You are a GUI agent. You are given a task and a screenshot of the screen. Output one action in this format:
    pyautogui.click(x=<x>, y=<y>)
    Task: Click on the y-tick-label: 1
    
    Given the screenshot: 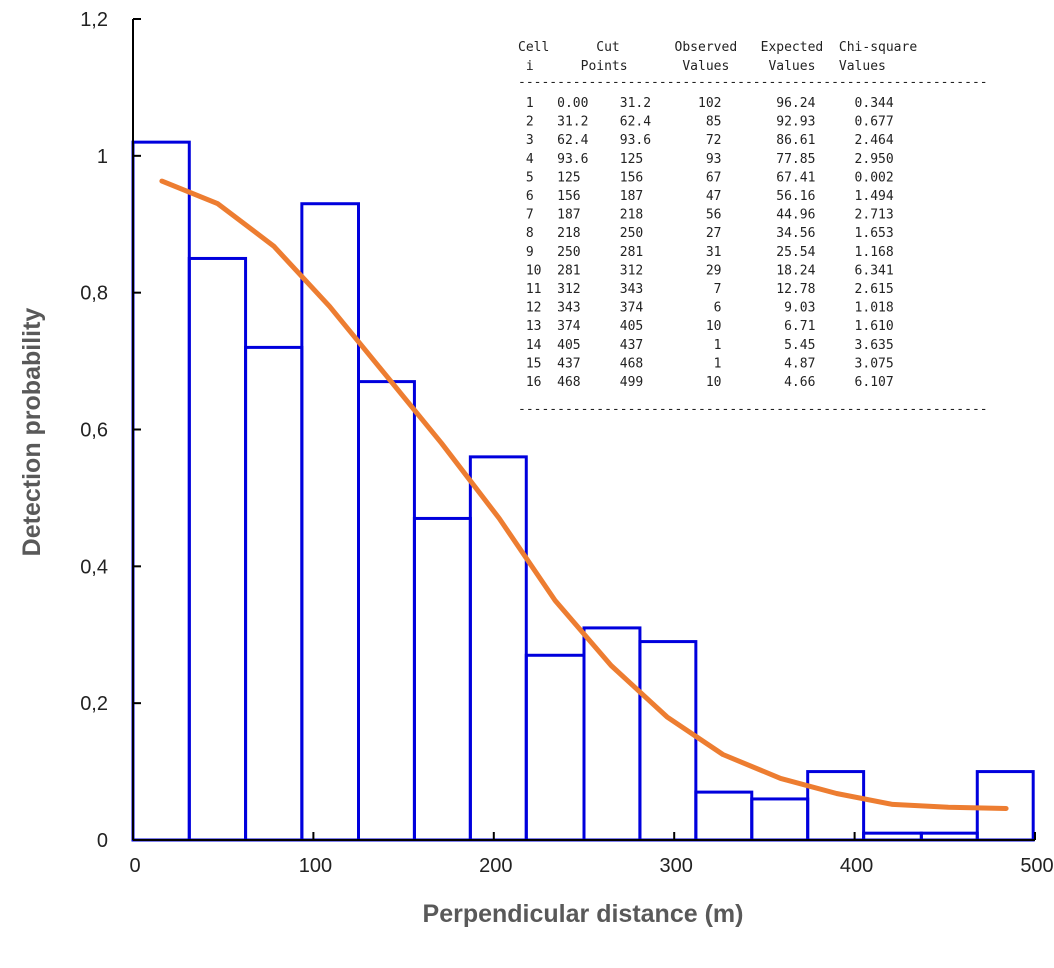 What is the action you would take?
    pyautogui.click(x=102, y=157)
    